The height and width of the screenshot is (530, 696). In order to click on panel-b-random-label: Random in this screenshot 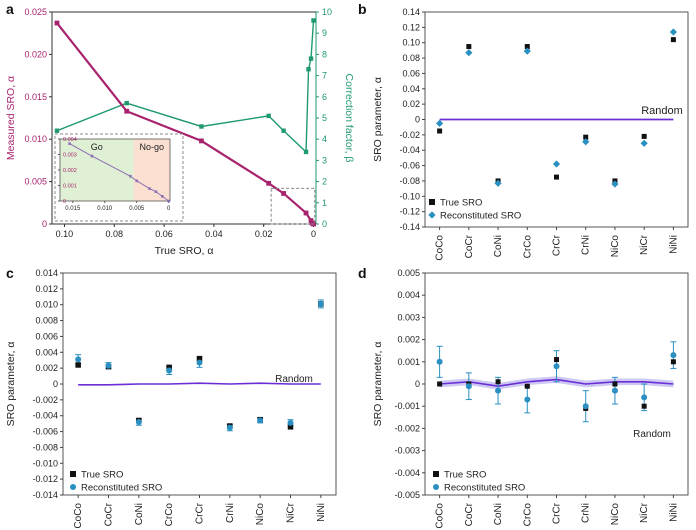, I will do `click(662, 111)`.